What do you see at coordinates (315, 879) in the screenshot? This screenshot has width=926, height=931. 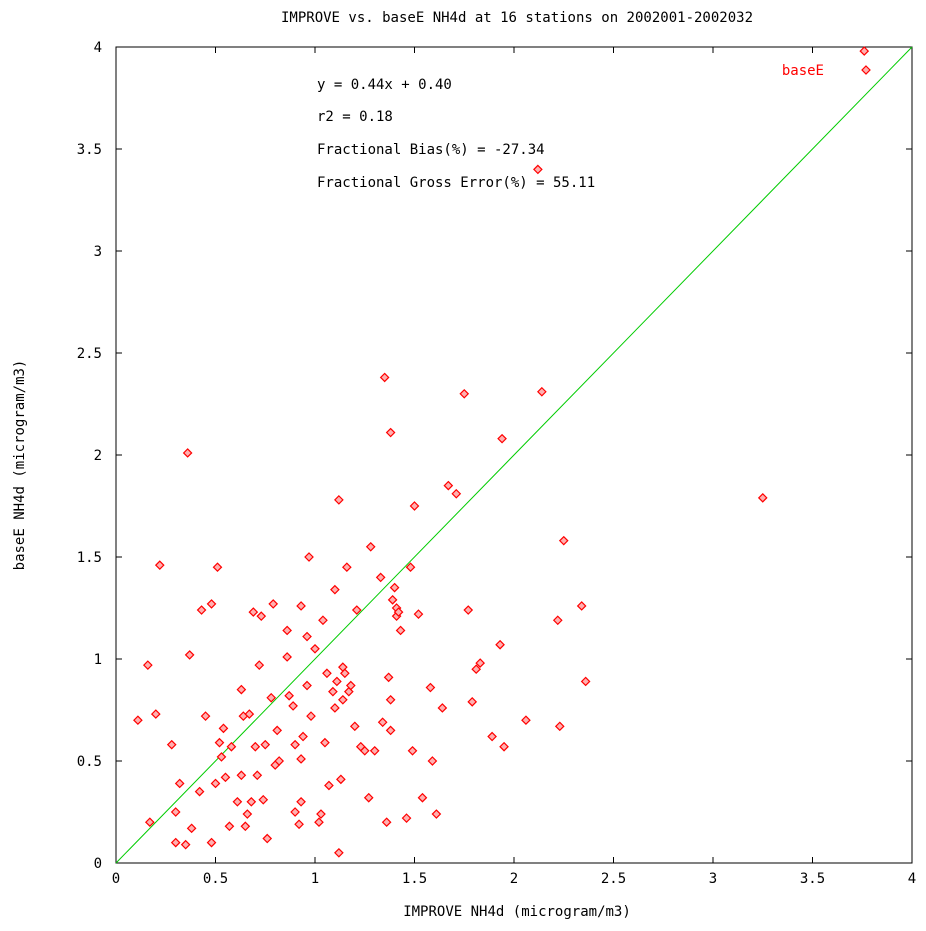 I see `x-tick-label: 1` at bounding box center [315, 879].